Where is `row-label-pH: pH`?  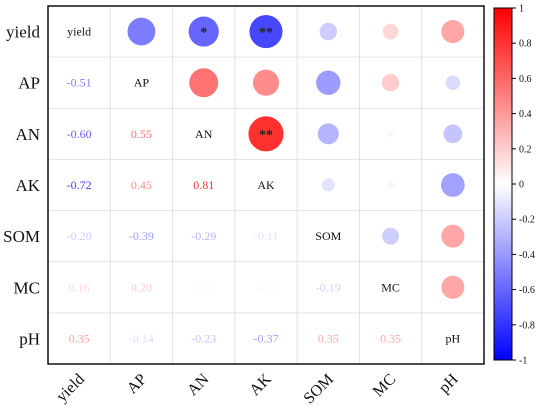
row-label-pH: pH is located at coordinates (29, 338).